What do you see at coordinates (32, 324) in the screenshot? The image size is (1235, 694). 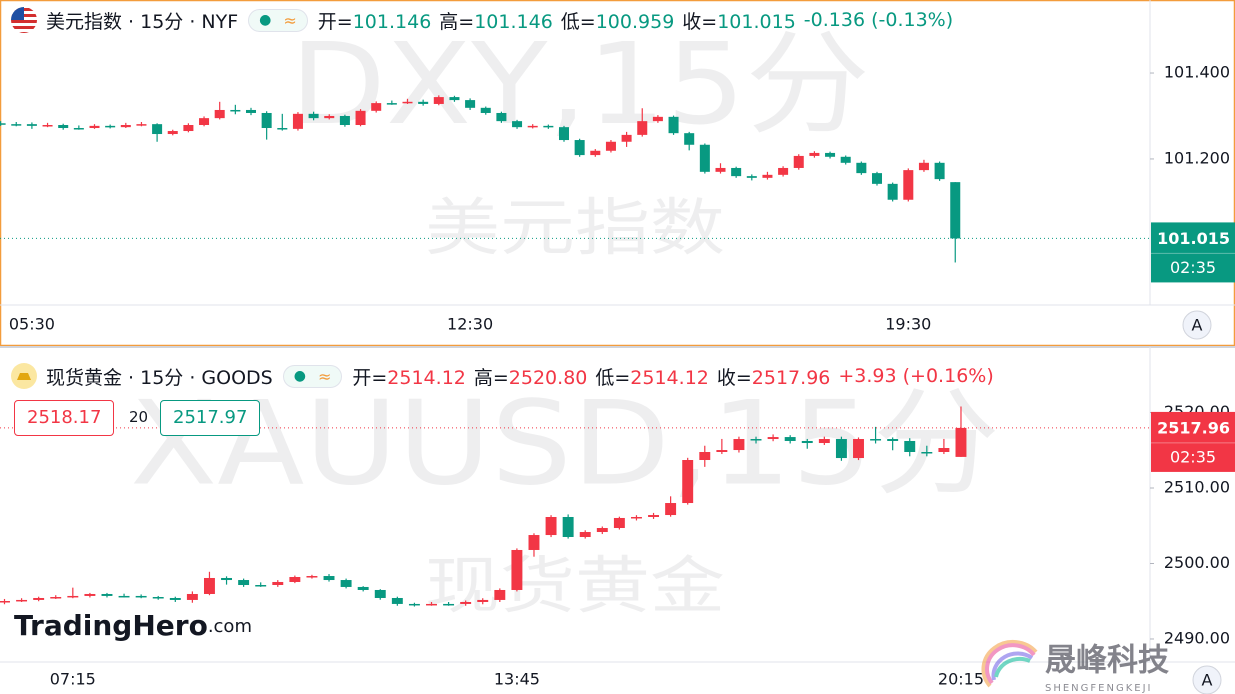 I see `x-tick-label: 05:30` at bounding box center [32, 324].